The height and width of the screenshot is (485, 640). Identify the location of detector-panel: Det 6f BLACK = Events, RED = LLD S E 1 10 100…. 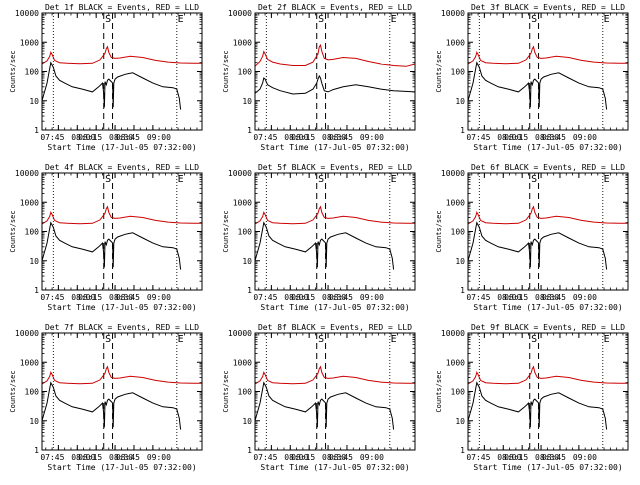
(532, 237).